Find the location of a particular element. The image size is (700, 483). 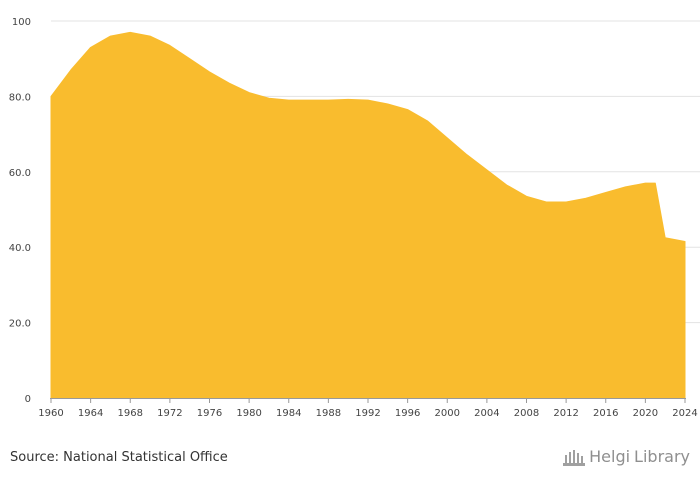

x-tick-label: 1960 is located at coordinates (50, 413).